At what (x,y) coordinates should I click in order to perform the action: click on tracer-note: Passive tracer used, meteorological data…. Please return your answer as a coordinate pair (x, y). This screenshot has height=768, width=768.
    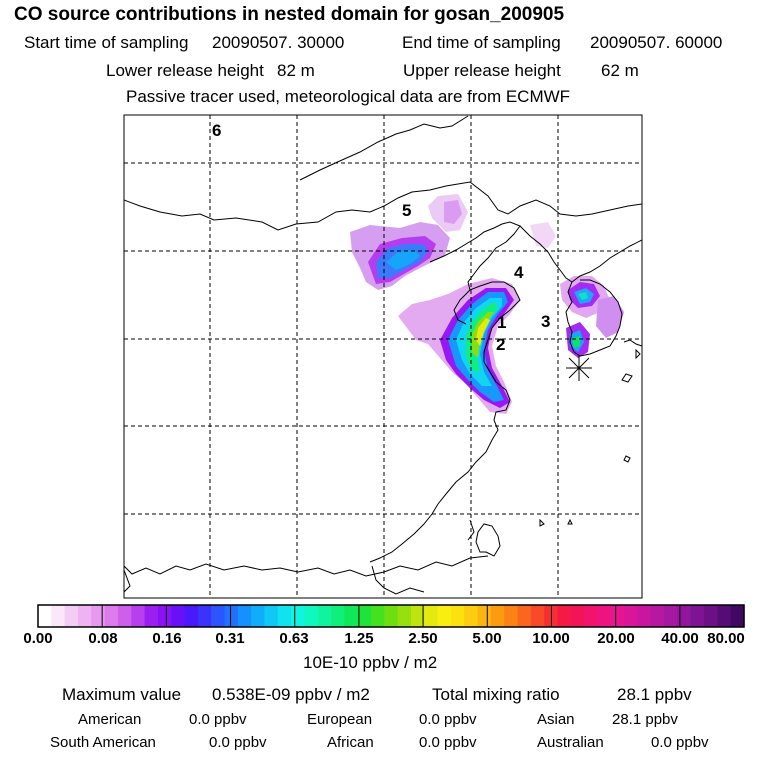
    Looking at the image, I should click on (348, 96).